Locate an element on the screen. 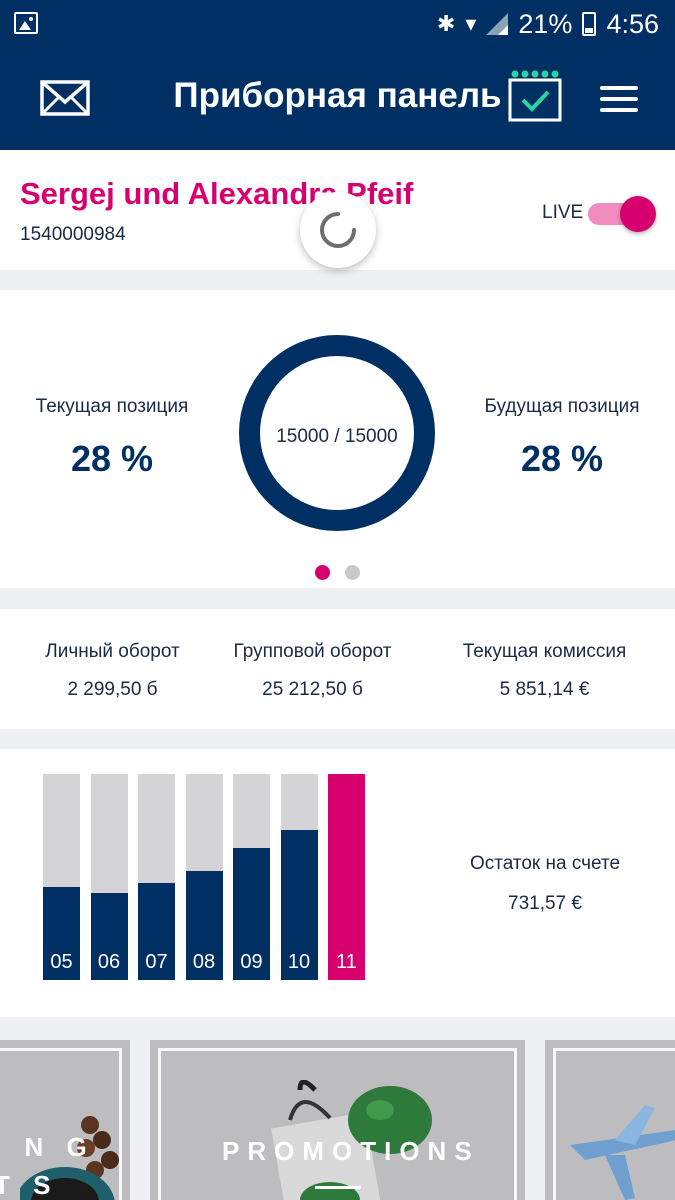  month-bar-09: 09 is located at coordinates (251, 877).